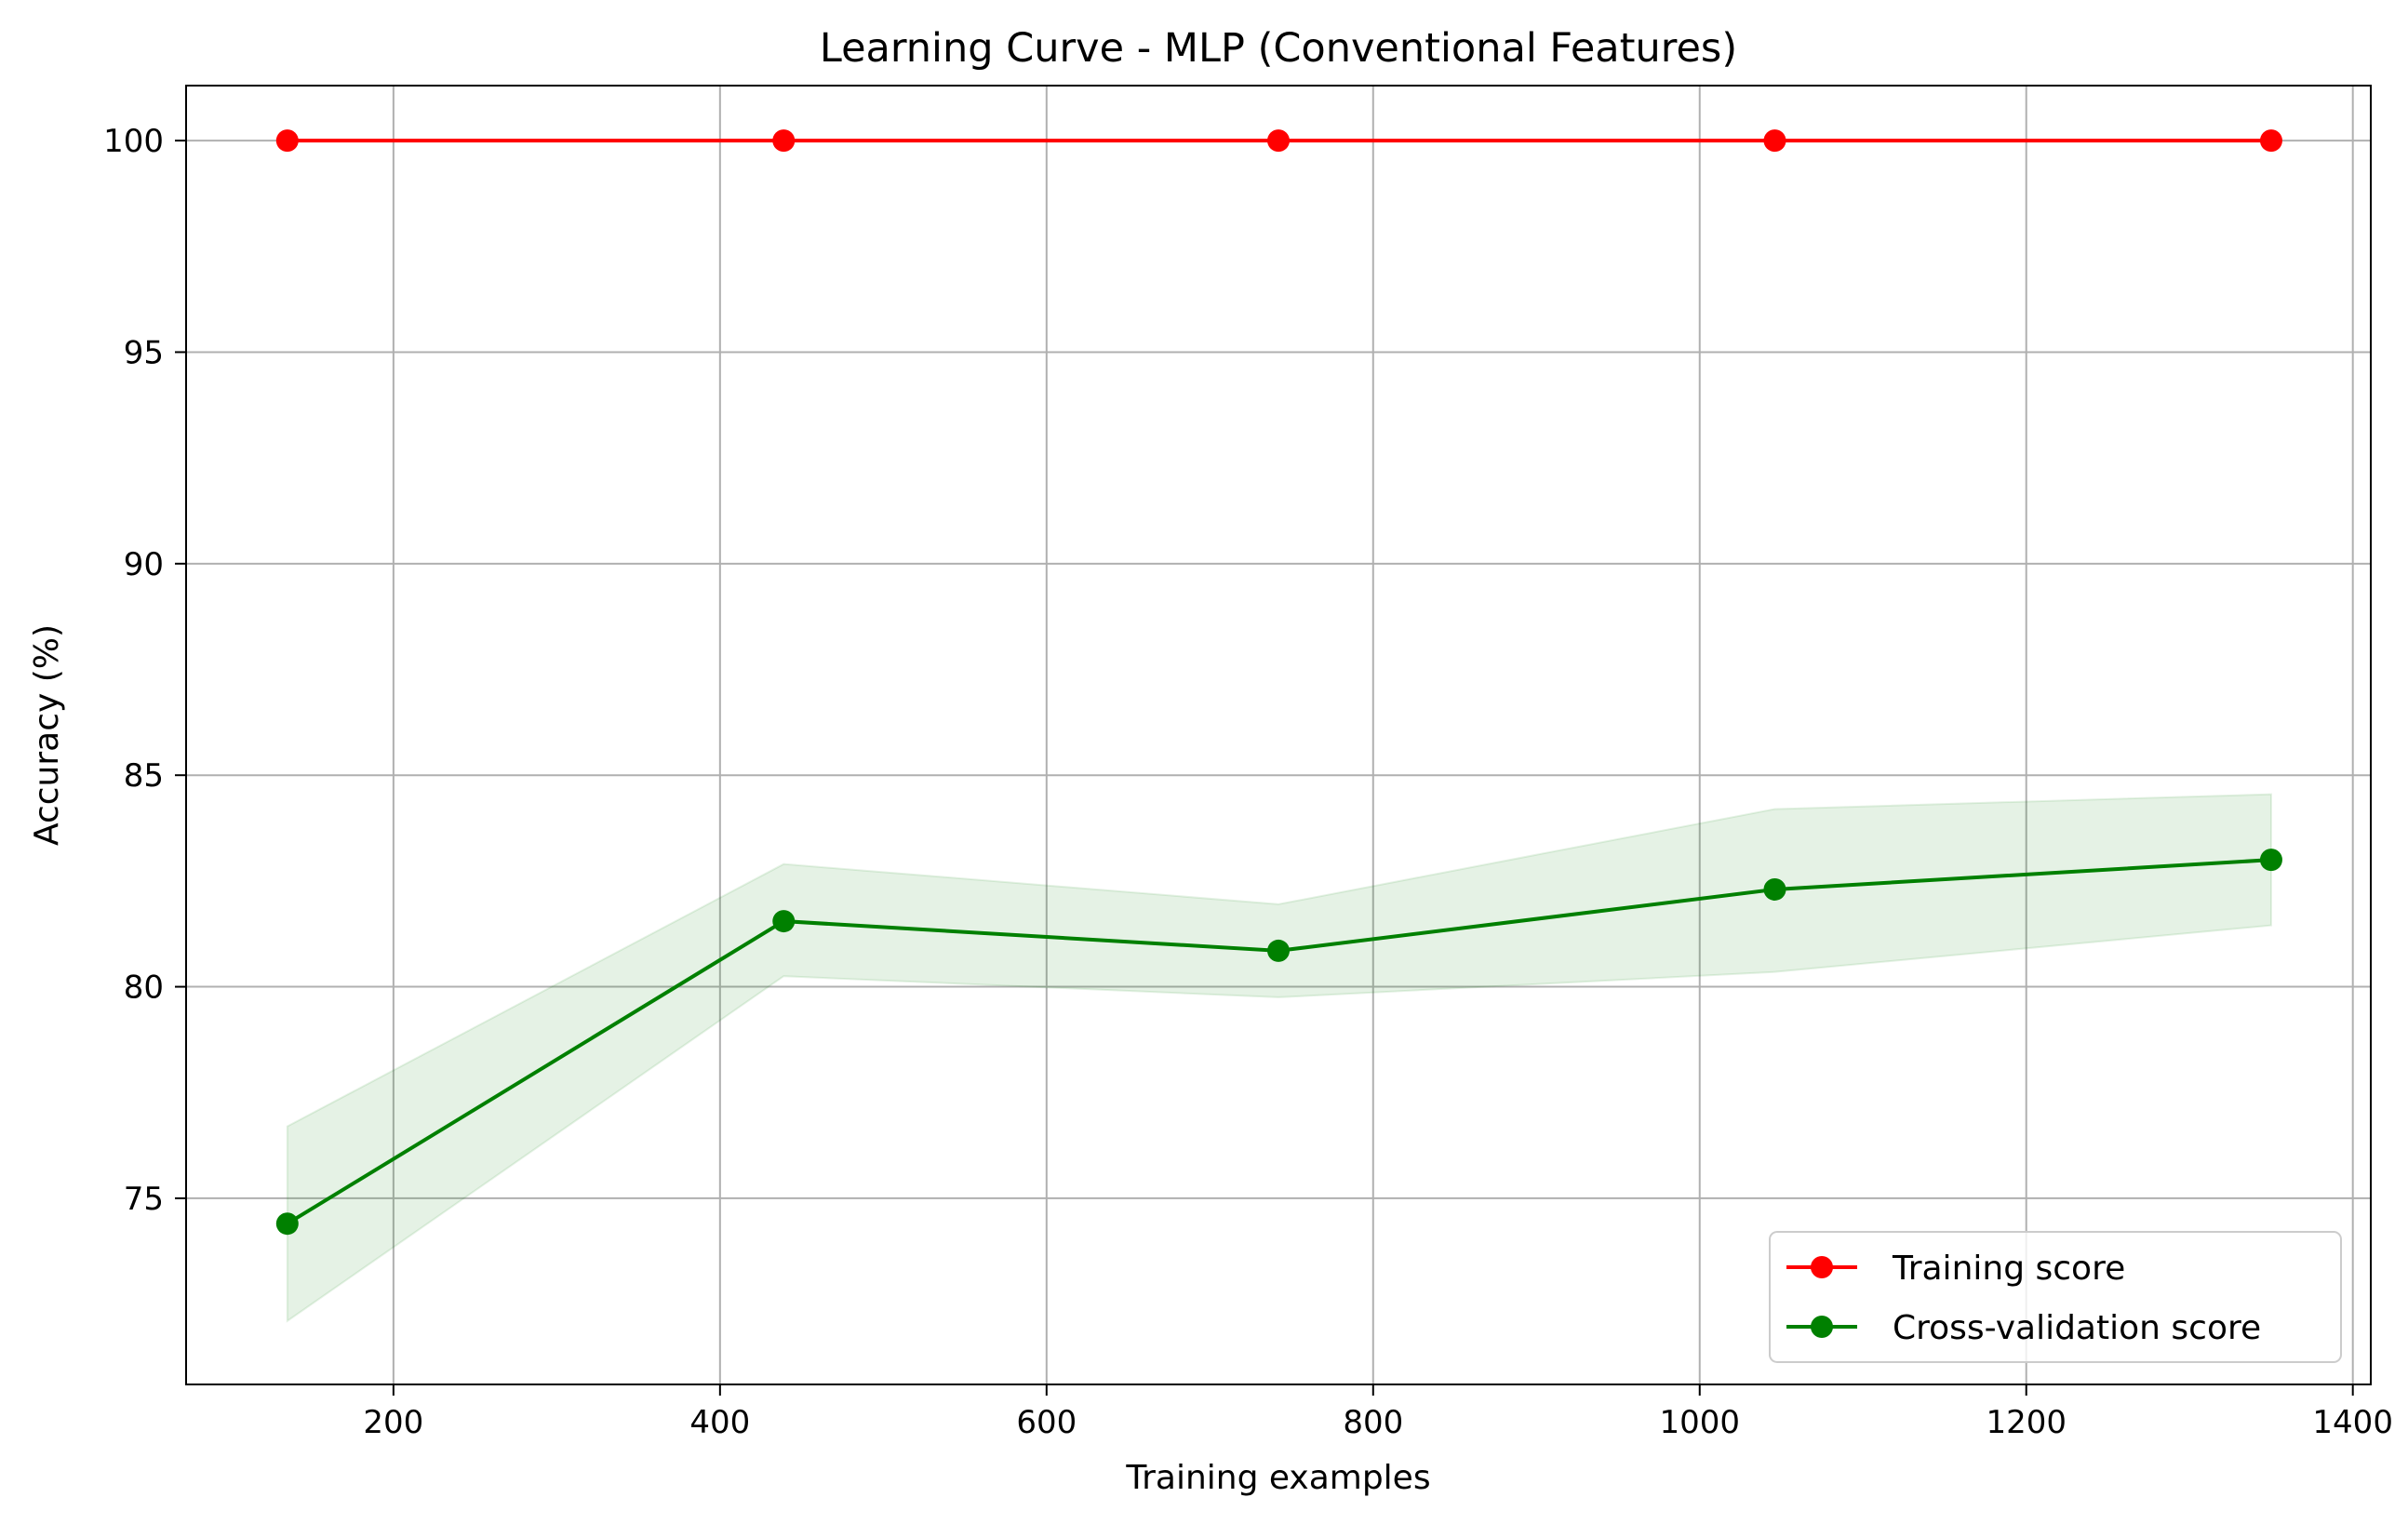 Image resolution: width=2408 pixels, height=1524 pixels. I want to click on legend-cross-validation-label: Cross-validation score, so click(2077, 1328).